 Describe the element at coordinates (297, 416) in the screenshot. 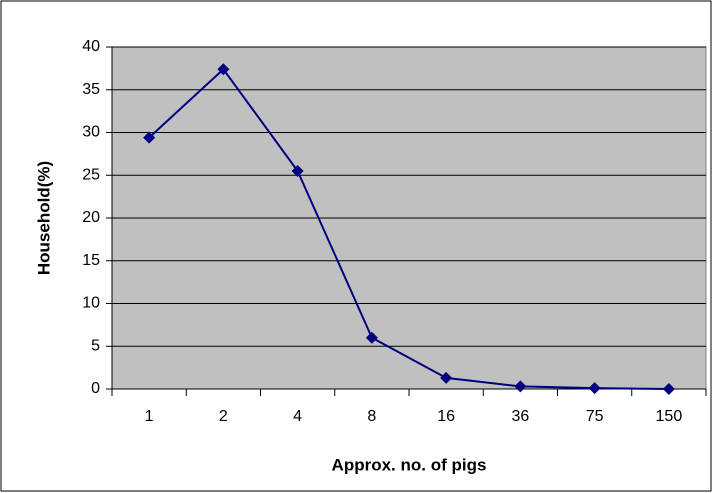

I see `x-tick-label: 4` at that location.